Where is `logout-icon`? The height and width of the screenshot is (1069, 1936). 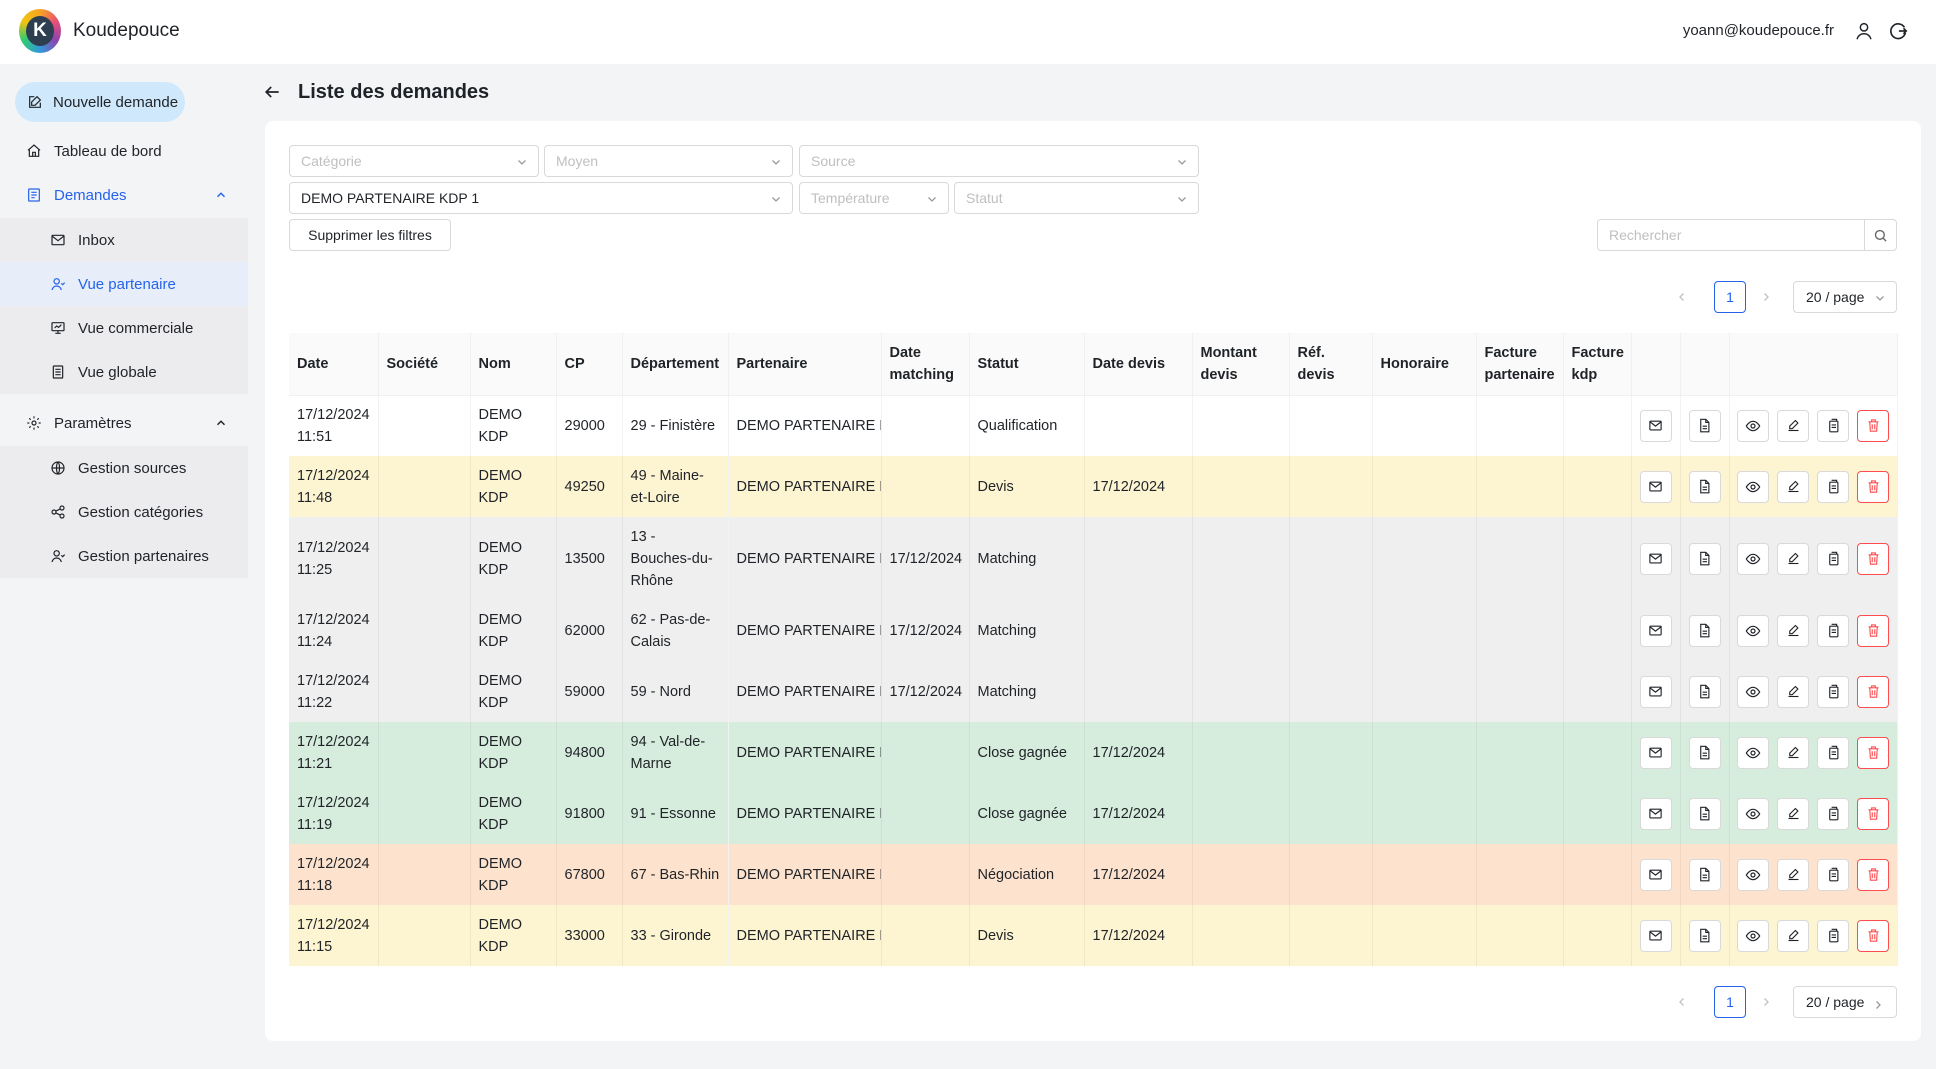
logout-icon is located at coordinates (1898, 31).